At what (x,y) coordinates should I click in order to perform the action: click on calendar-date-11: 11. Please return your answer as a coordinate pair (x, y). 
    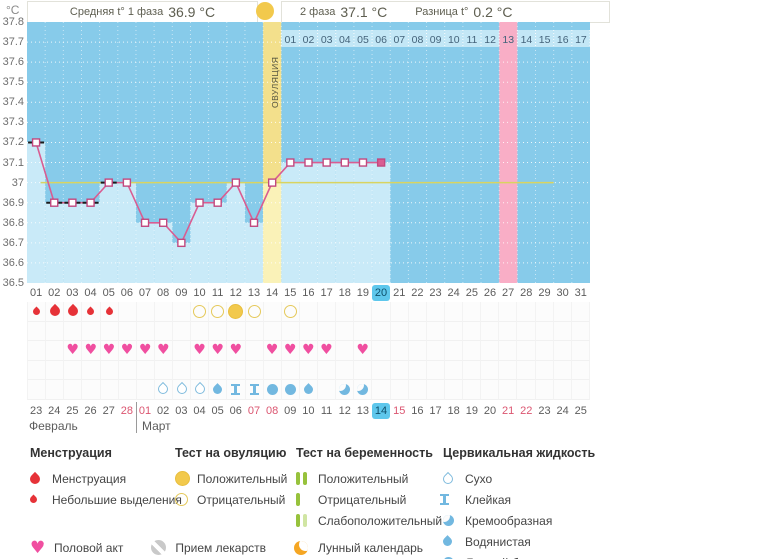
    Looking at the image, I should click on (326, 411).